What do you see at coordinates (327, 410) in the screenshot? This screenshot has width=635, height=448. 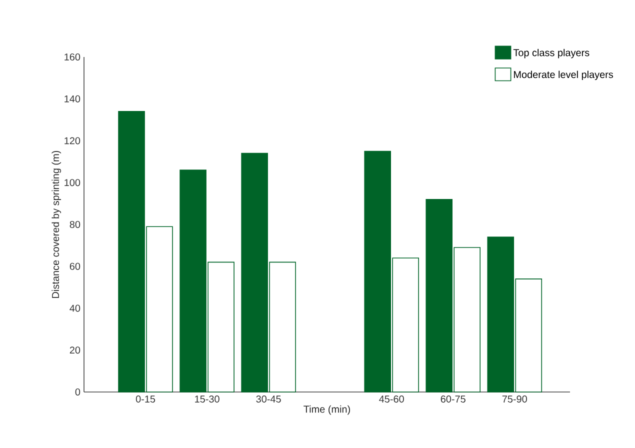 I see `x-axis-title: Time (min)` at bounding box center [327, 410].